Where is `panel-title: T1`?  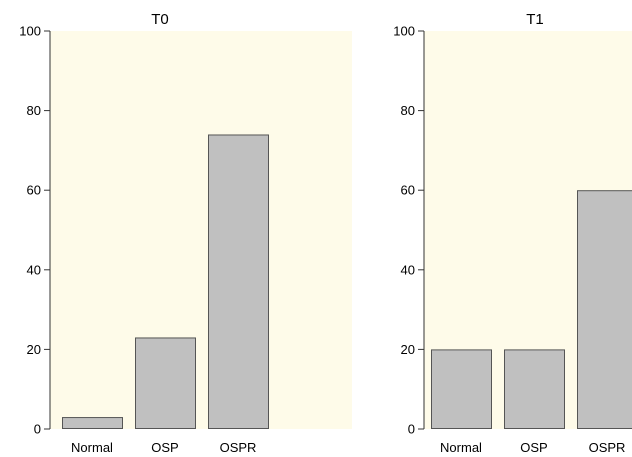
panel-title: T1 is located at coordinates (535, 19).